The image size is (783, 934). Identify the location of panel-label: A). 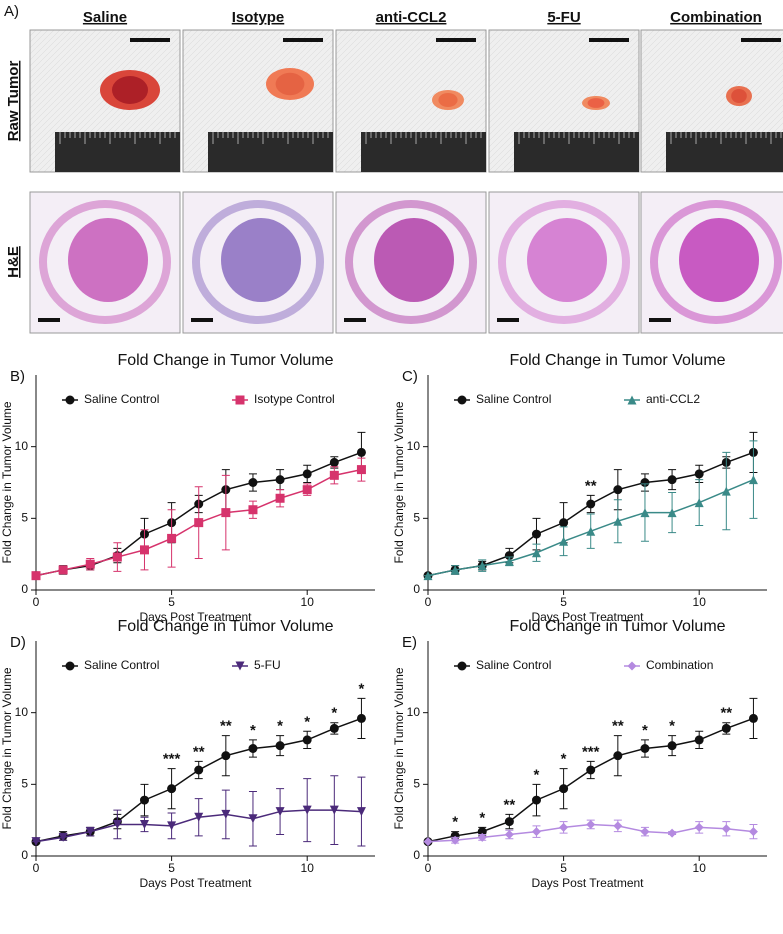
(11, 11).